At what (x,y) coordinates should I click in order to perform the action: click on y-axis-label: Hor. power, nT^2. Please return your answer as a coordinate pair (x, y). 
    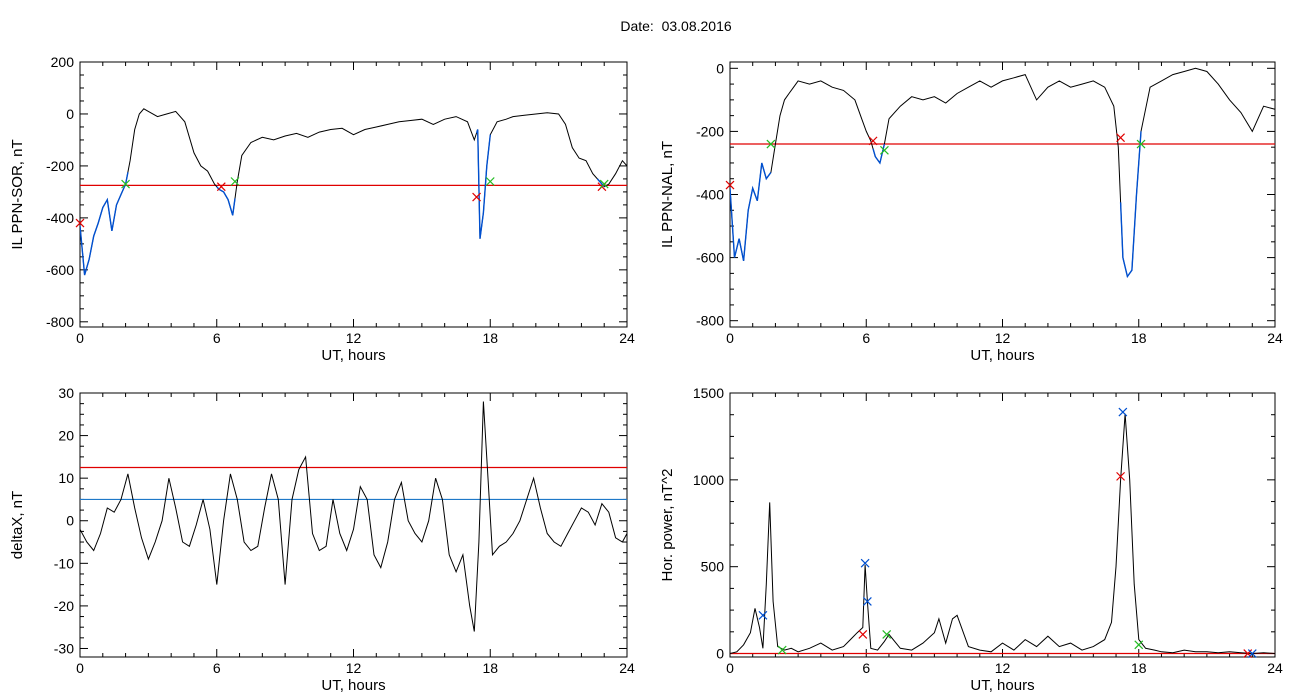
    Looking at the image, I should click on (667, 525).